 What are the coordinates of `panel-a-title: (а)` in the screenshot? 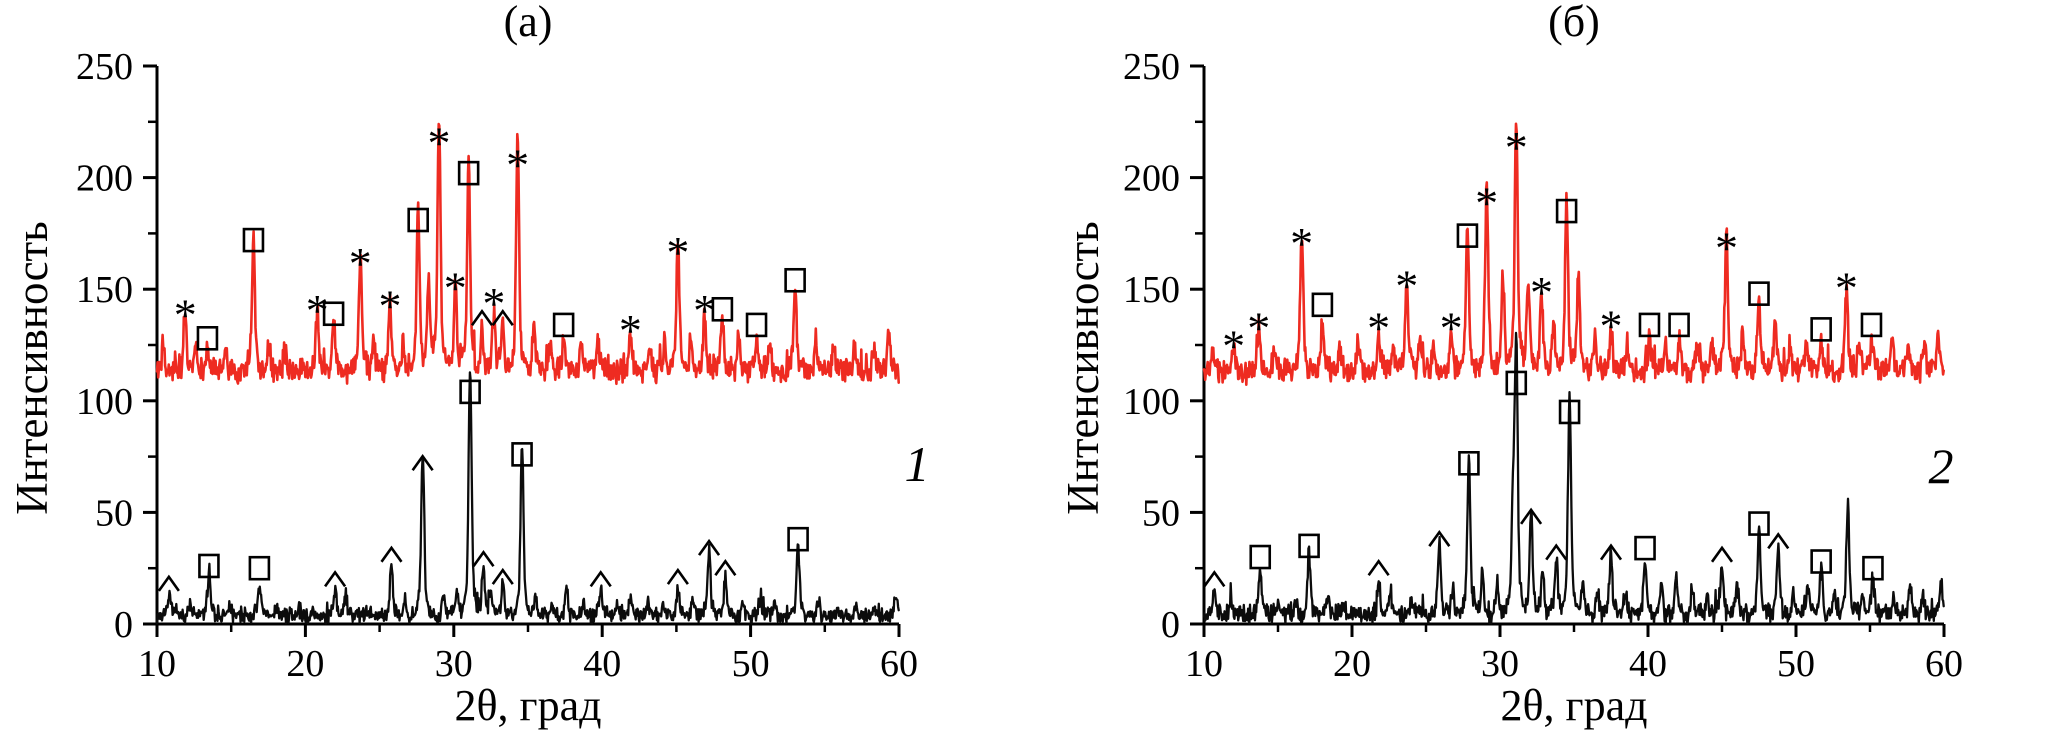 It's located at (528, 23).